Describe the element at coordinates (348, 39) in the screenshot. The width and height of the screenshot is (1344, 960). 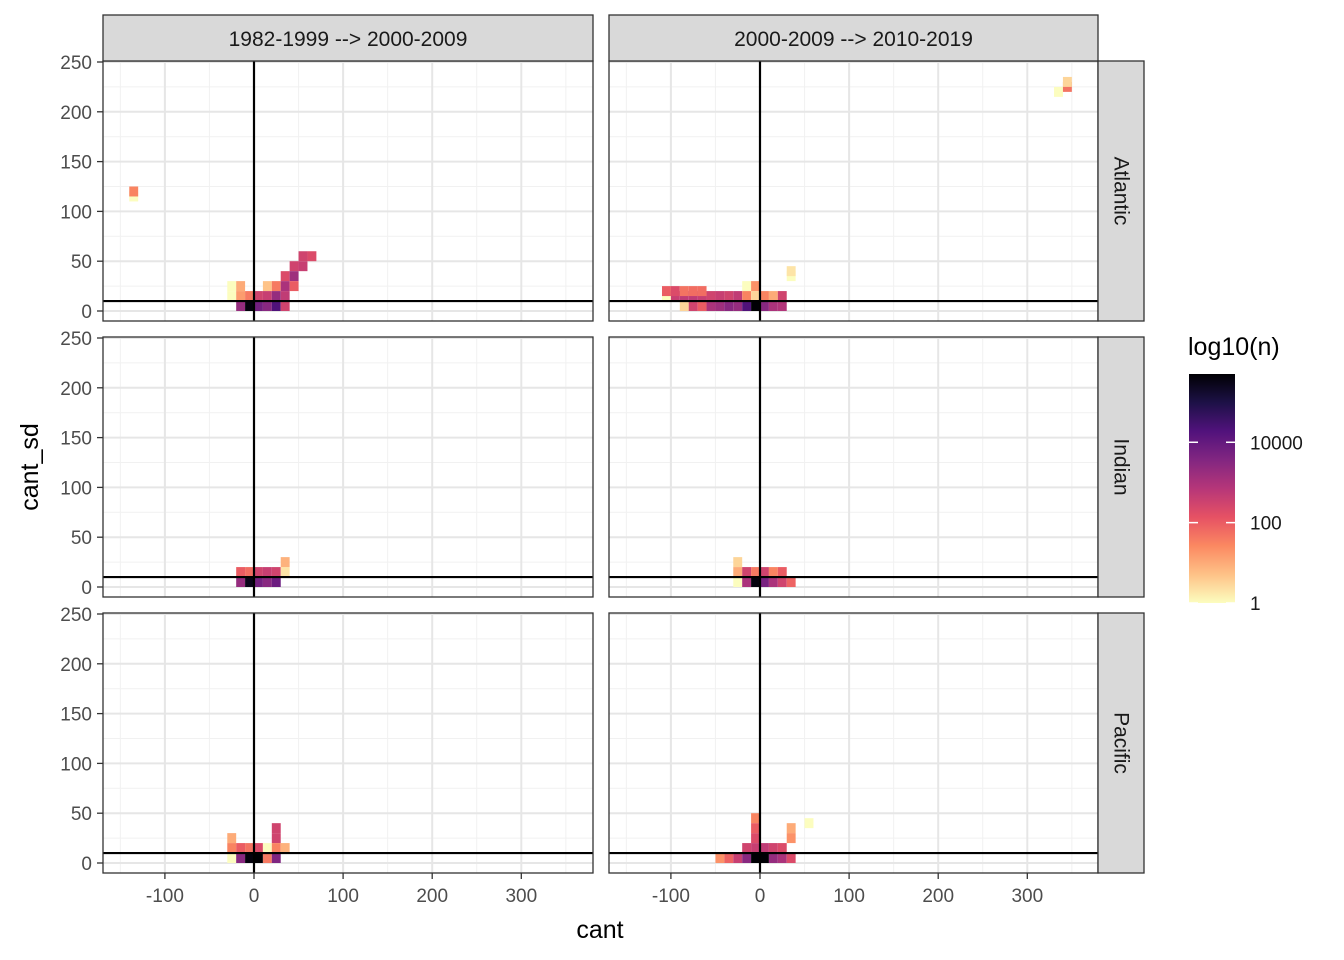
I see `col-strip-label: 1982-1999 --> 2000-2009` at that location.